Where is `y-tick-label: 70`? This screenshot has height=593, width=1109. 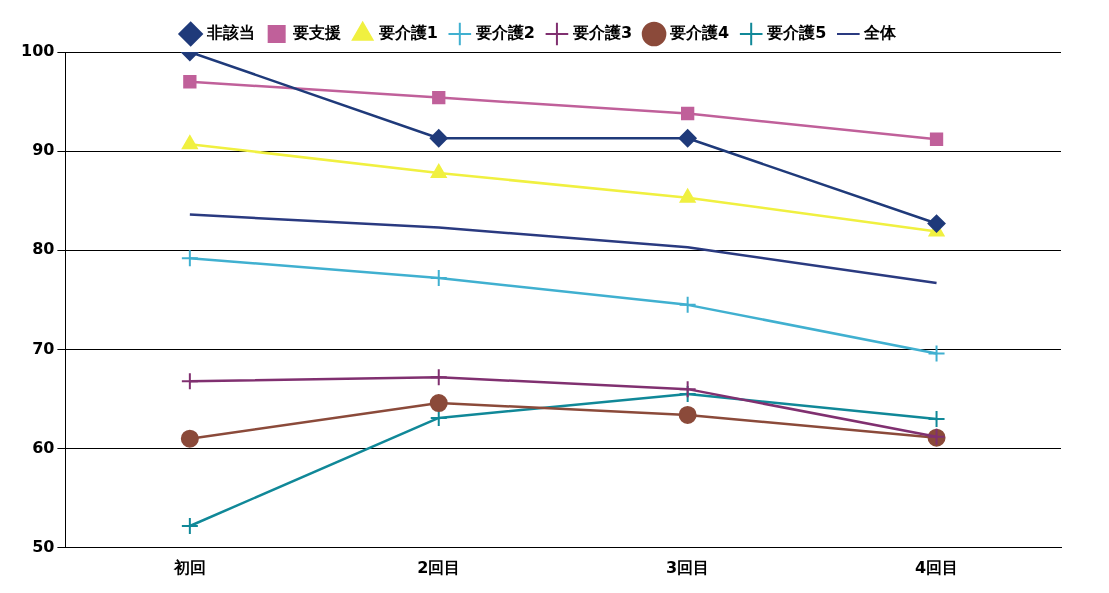
y-tick-label: 70 is located at coordinates (43, 348).